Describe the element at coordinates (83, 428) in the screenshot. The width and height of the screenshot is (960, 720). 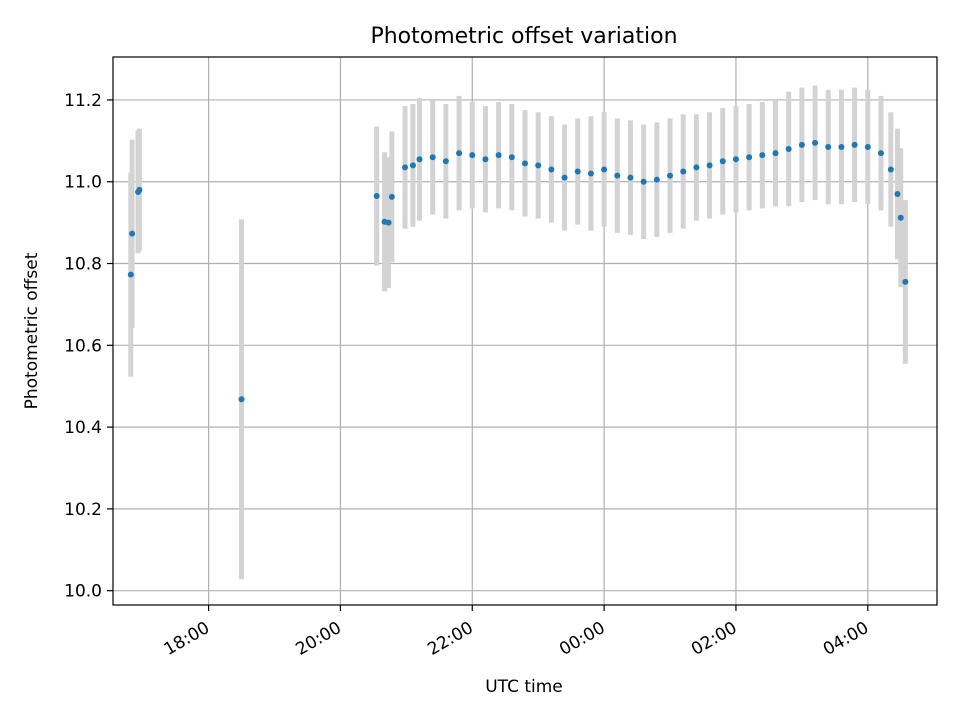
I see `y-tick-label: 10.4` at that location.